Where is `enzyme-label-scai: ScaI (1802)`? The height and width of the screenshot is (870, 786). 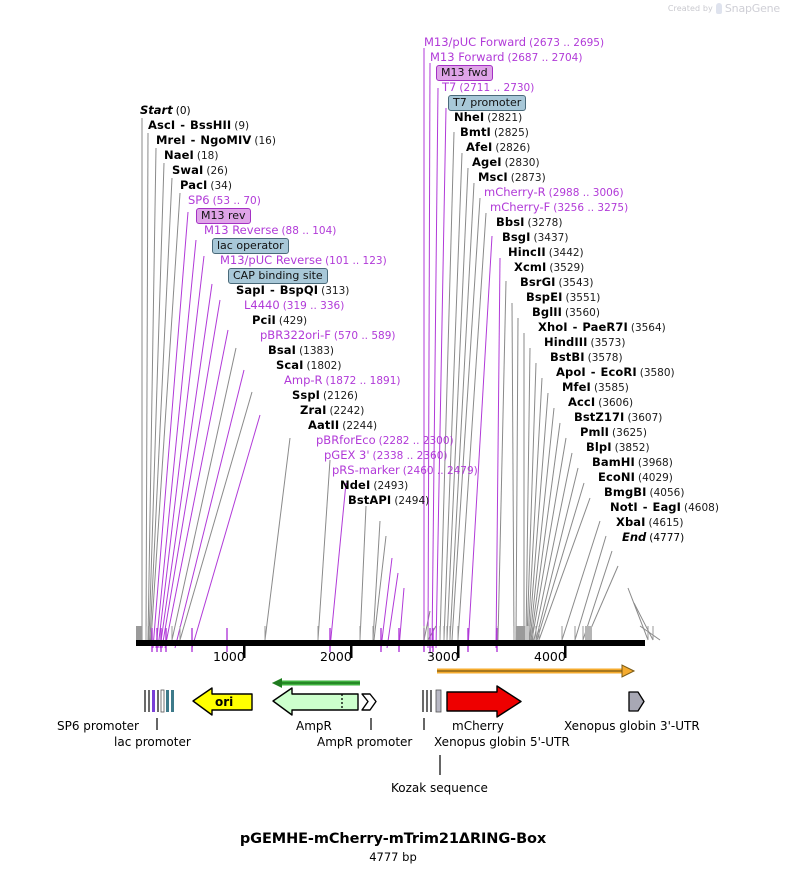
enzyme-label-scai: ScaI (1802) is located at coordinates (308, 365).